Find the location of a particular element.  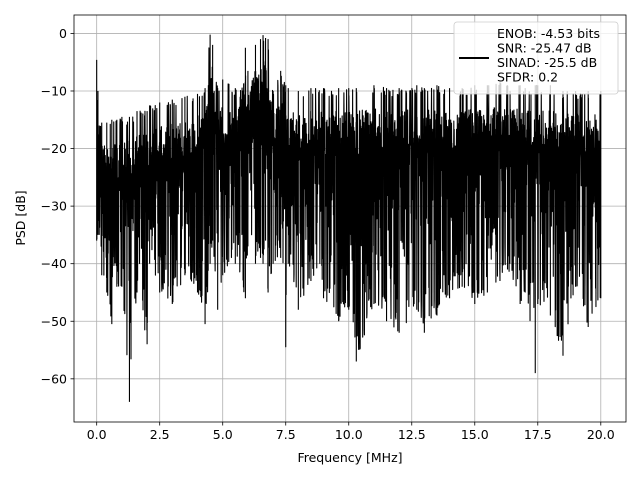

legend-box is located at coordinates (536, 58).